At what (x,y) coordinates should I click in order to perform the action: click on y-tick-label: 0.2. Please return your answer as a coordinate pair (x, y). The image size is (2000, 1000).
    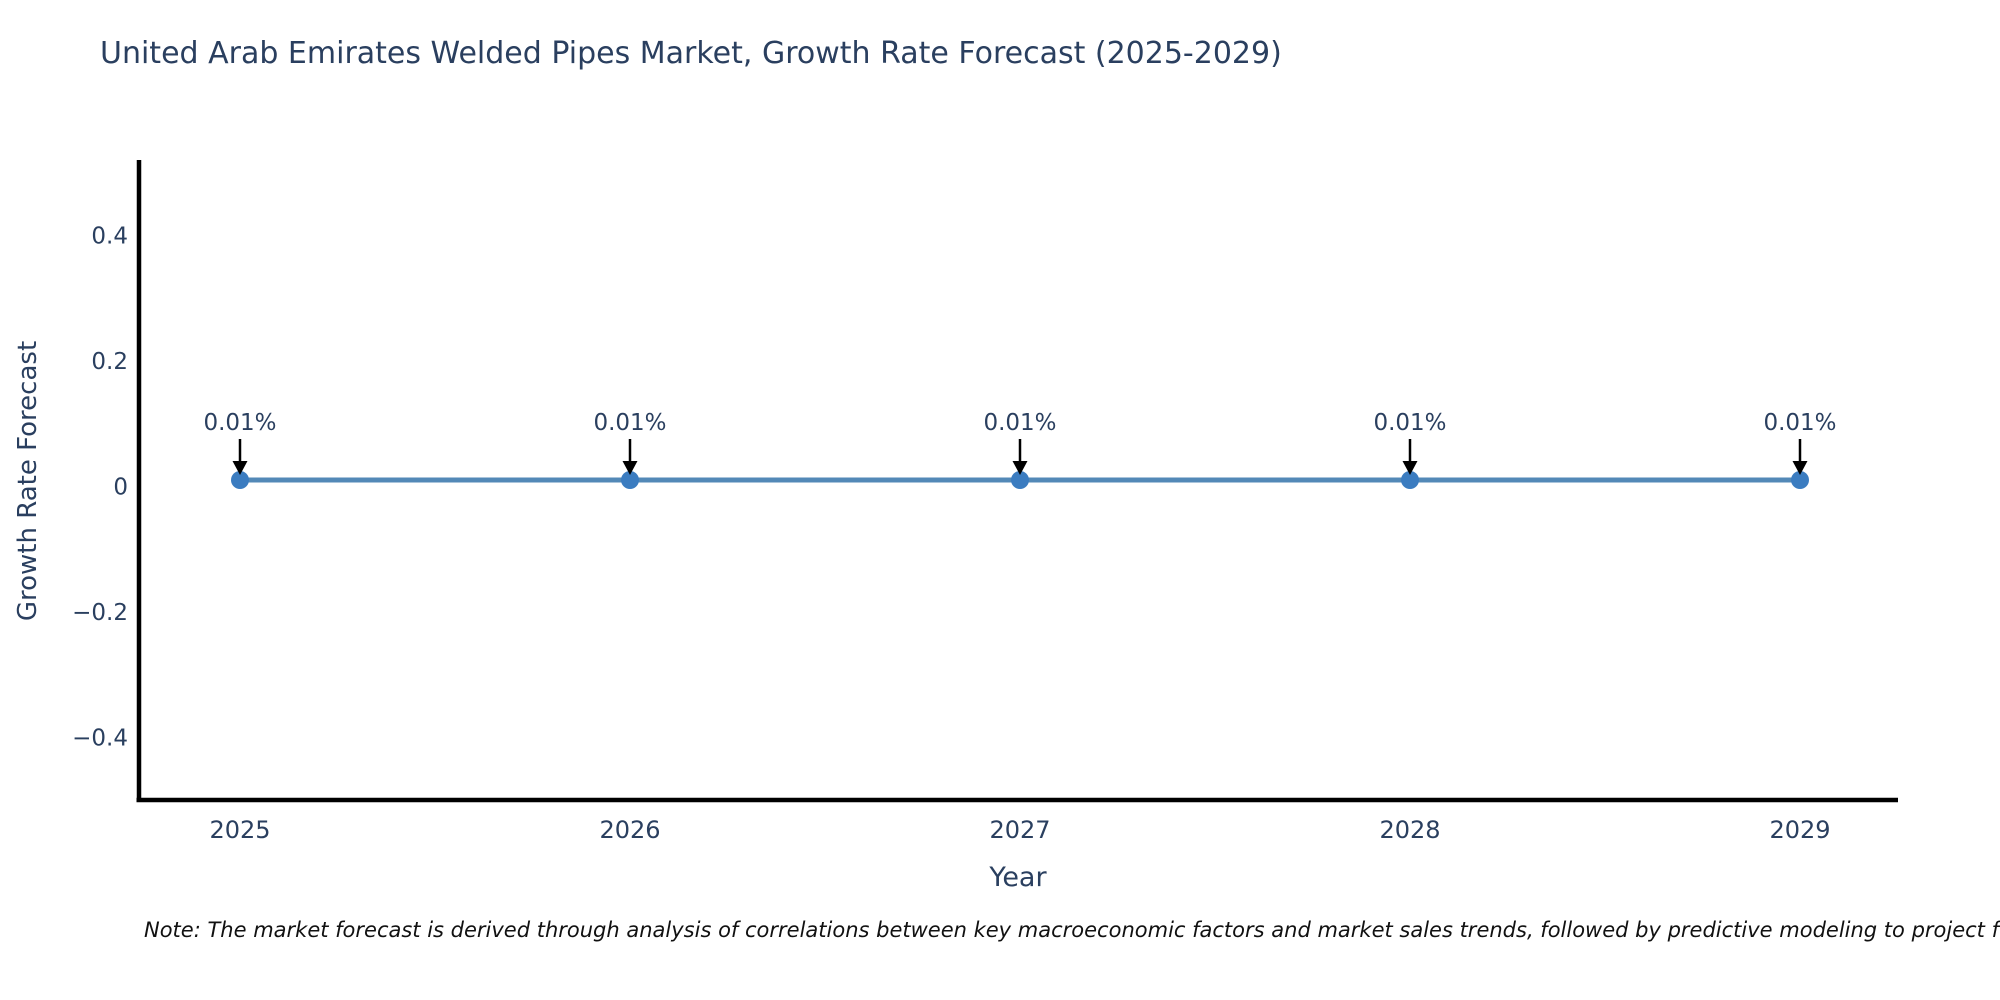
    Looking at the image, I should click on (109, 362).